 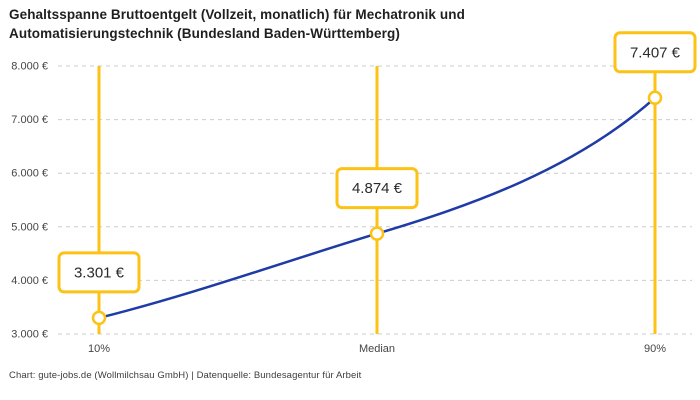 What do you see at coordinates (29, 227) in the screenshot?
I see `y-axis-tick-label: 5.000 €` at bounding box center [29, 227].